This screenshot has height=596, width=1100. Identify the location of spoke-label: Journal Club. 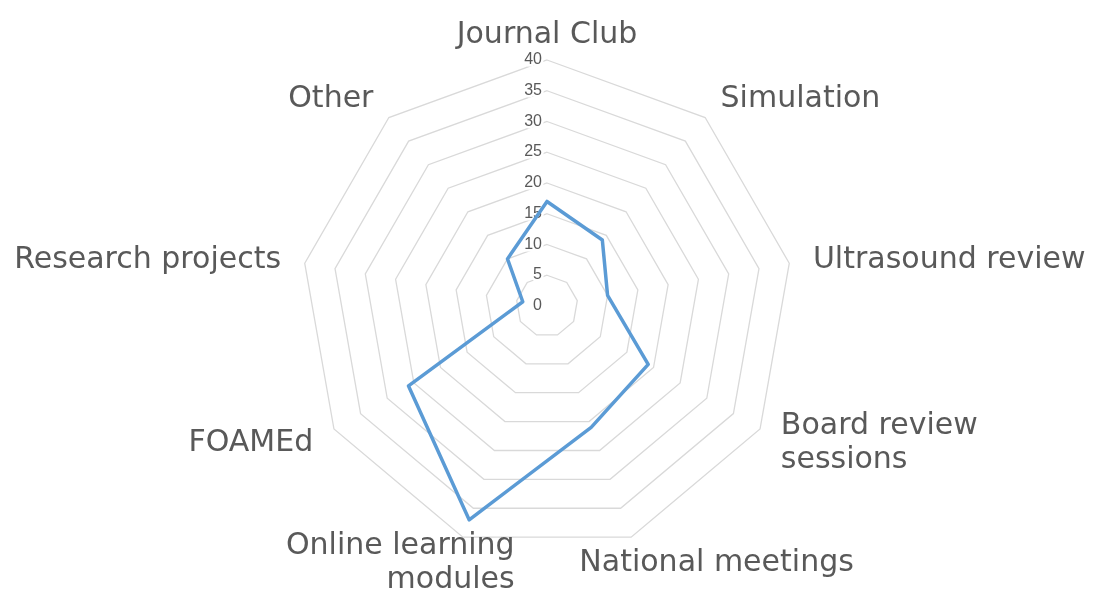
(546, 32).